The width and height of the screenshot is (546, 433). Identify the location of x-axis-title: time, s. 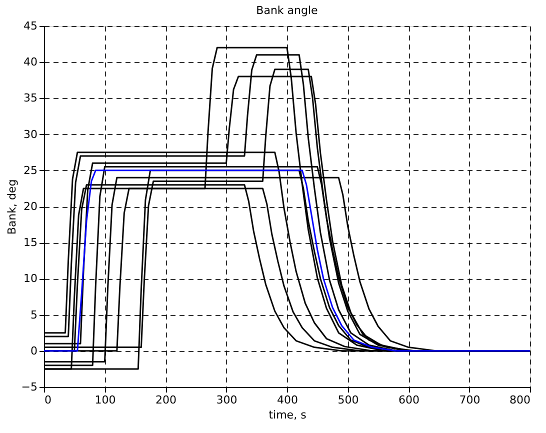
(287, 415).